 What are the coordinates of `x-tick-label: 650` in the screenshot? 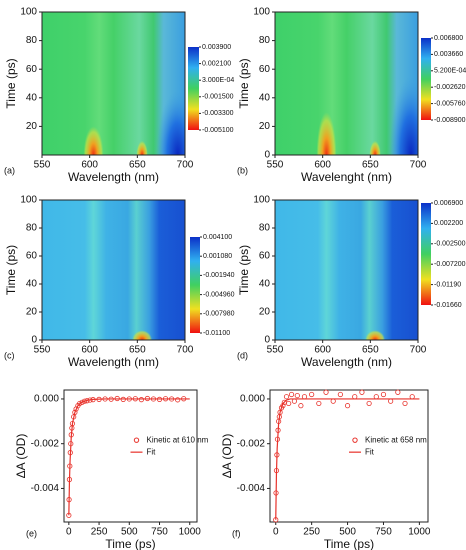 It's located at (370, 350).